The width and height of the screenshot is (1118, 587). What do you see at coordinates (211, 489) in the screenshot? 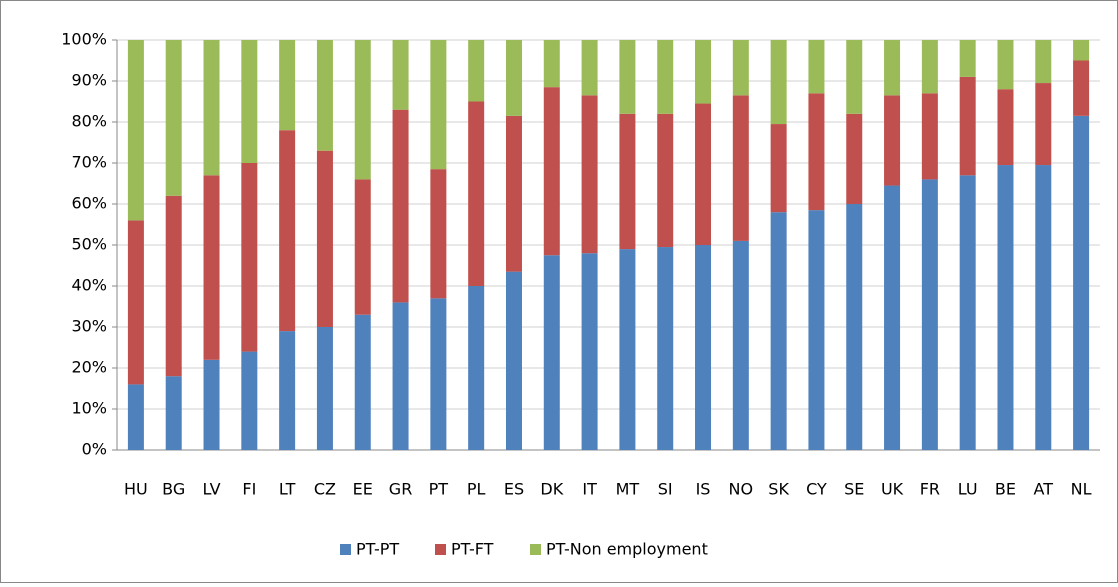
I see `x-tick-label: LV` at bounding box center [211, 489].